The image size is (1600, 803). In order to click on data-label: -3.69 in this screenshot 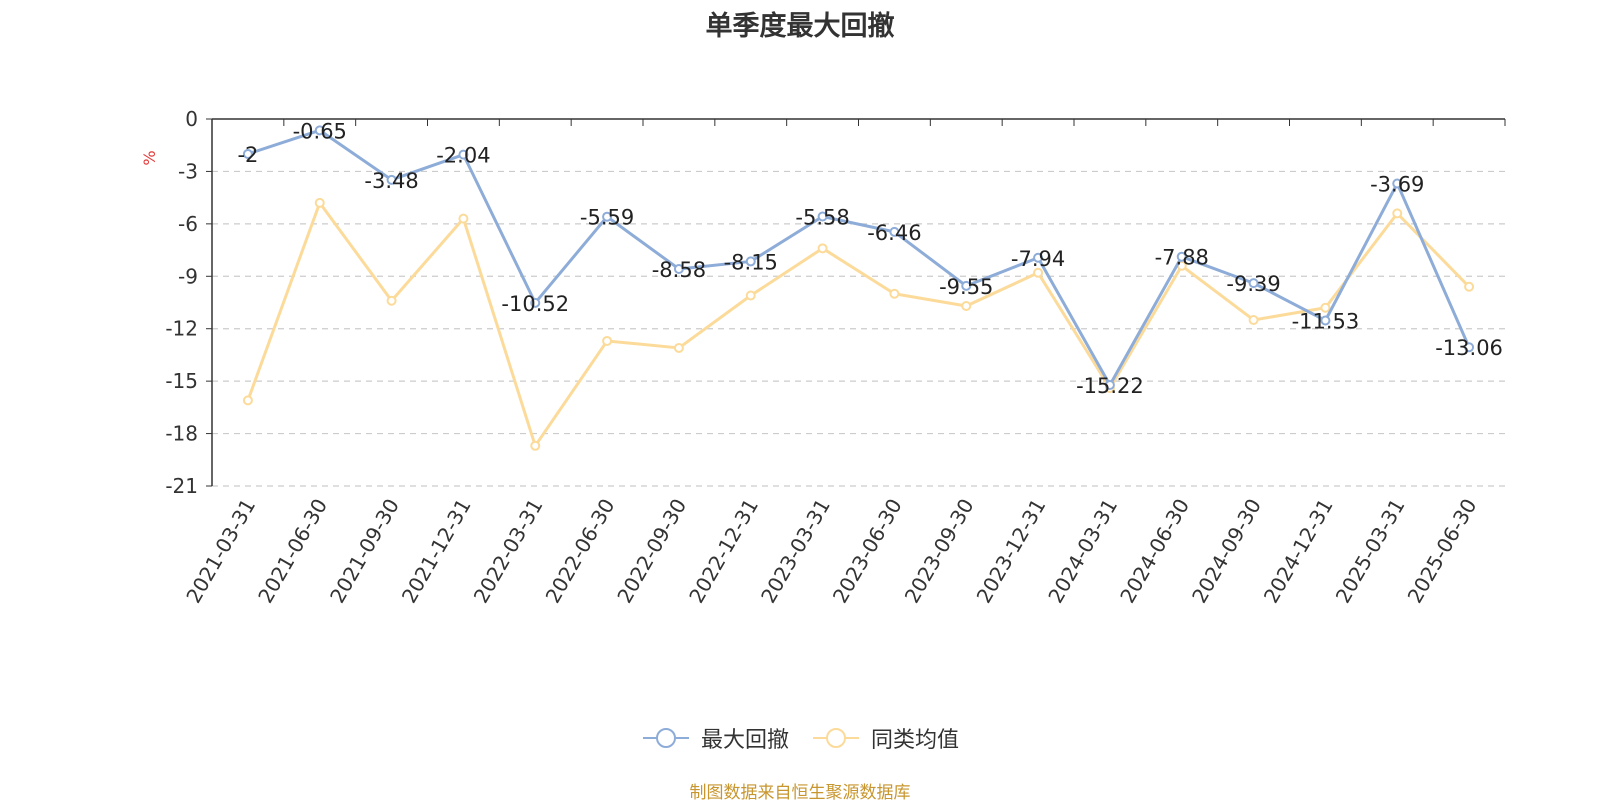, I will do `click(1397, 184)`.